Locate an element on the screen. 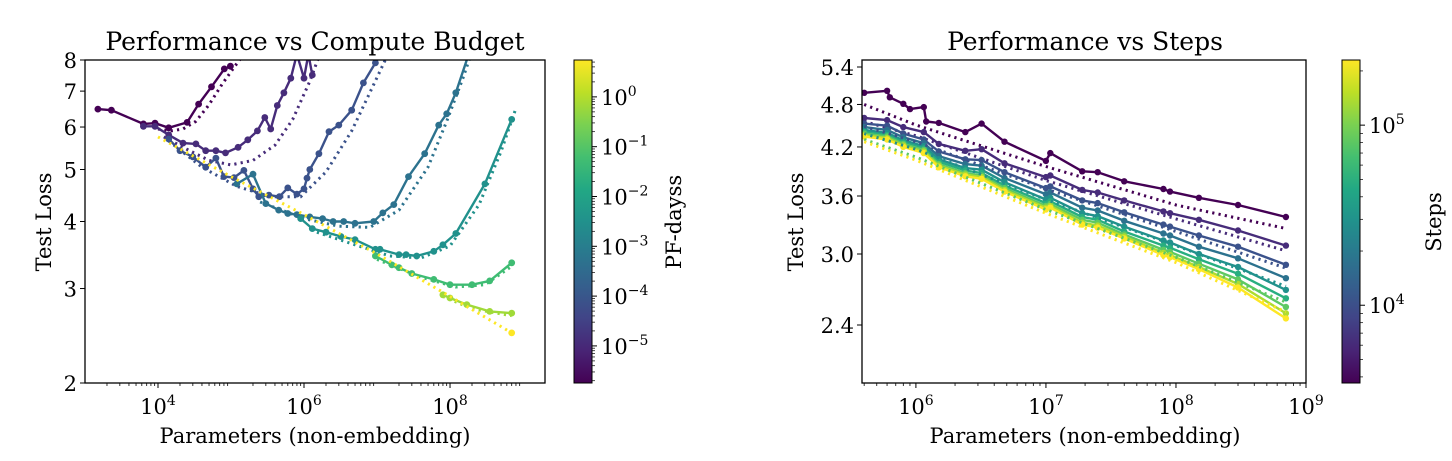 This screenshot has width=1452, height=461. x-tick-label: 10⁹ is located at coordinates (1306, 406).